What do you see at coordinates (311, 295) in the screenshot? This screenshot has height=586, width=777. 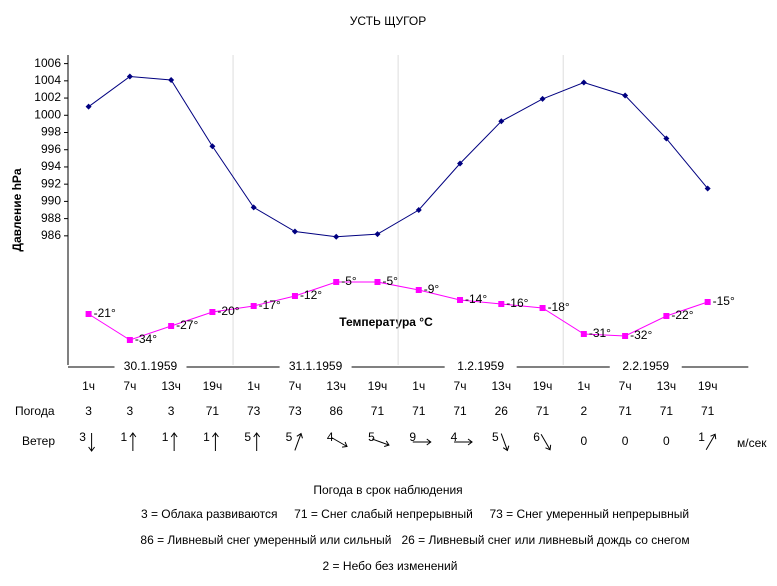 I see `temperature-label: -12°` at bounding box center [311, 295].